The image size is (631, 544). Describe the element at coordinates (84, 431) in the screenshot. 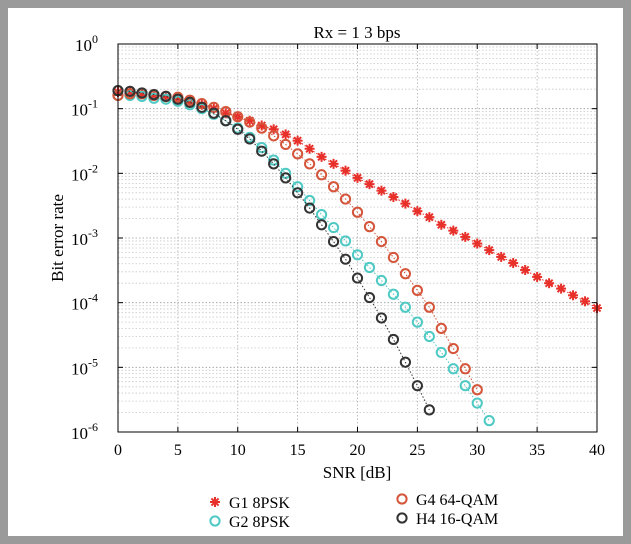

I see `y-tick-label: 10⁻⁶` at that location.